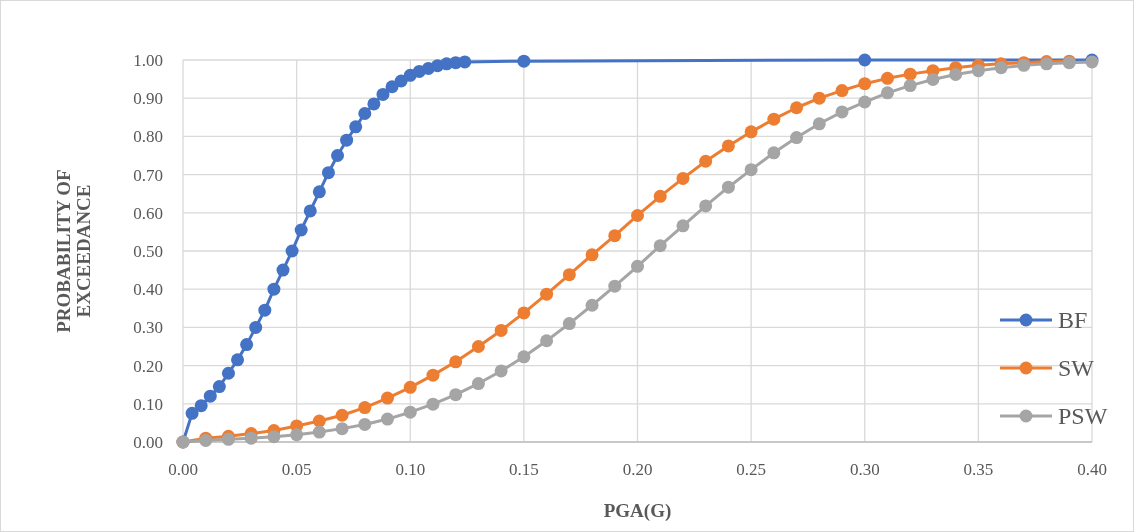 The width and height of the screenshot is (1134, 532). What do you see at coordinates (864, 469) in the screenshot?
I see `x-tick-label: 0.30` at bounding box center [864, 469].